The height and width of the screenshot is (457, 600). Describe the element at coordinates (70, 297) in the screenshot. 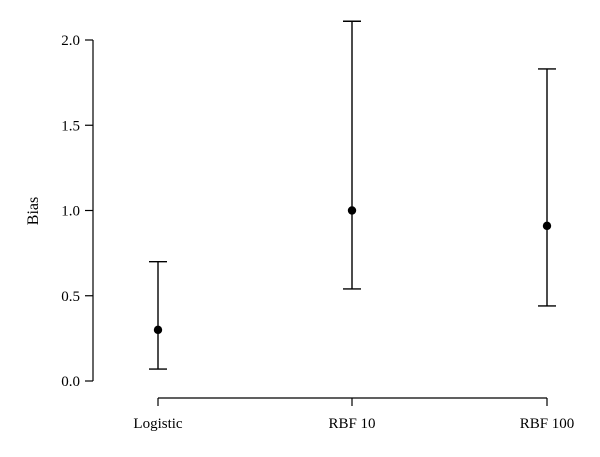

I see `y-tick-label: 0.5` at that location.